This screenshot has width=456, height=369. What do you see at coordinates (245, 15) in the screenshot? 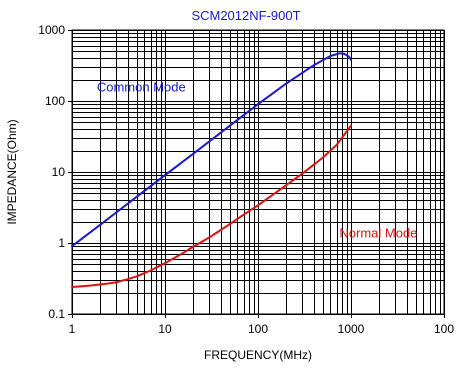
I see `chart-title: SCM2012NF-900T` at bounding box center [245, 15].